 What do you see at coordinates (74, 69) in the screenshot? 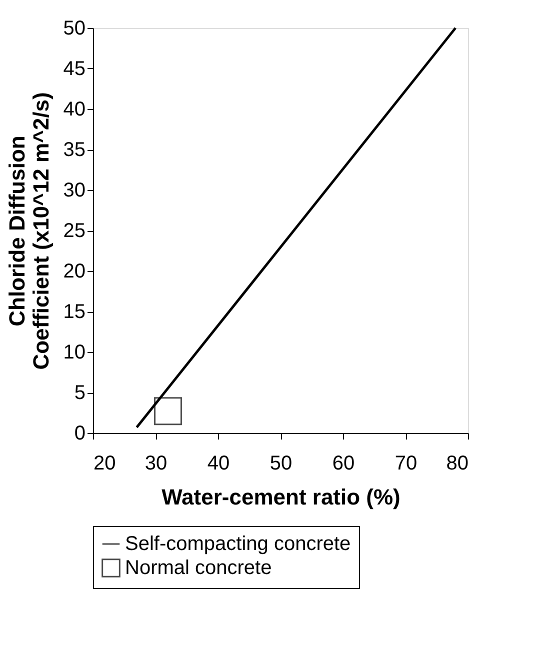
I see `y-tick-label: 45` at bounding box center [74, 69].